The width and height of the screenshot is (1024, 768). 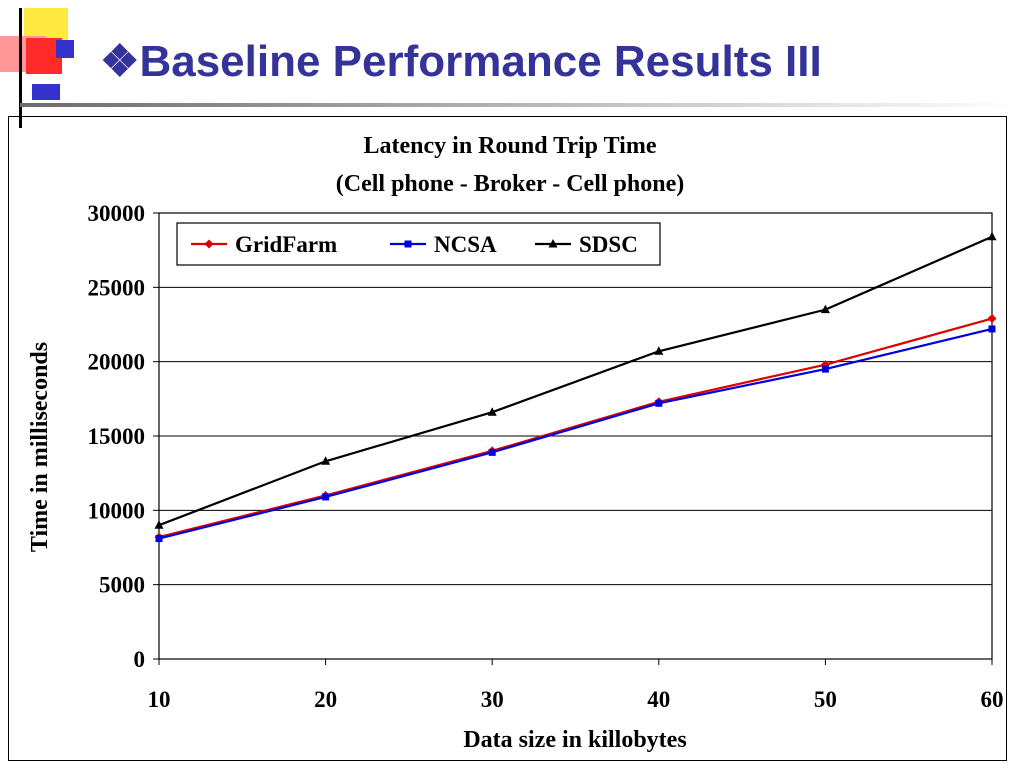 What do you see at coordinates (40, 447) in the screenshot?
I see `y-axis-label: Time in milliseconds` at bounding box center [40, 447].